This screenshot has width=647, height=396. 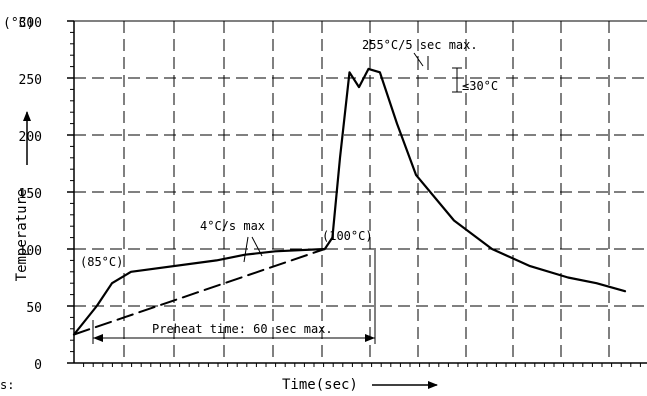 What do you see at coordinates (30, 137) in the screenshot?
I see `y-tick-label: 200` at bounding box center [30, 137].